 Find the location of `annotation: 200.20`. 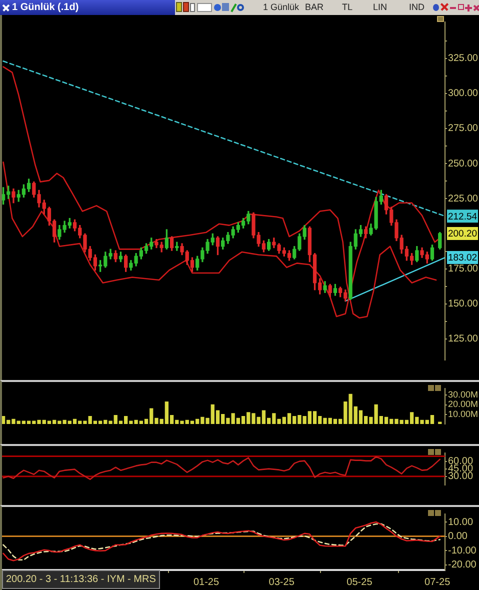

annotation: 200.20 is located at coordinates (463, 234).